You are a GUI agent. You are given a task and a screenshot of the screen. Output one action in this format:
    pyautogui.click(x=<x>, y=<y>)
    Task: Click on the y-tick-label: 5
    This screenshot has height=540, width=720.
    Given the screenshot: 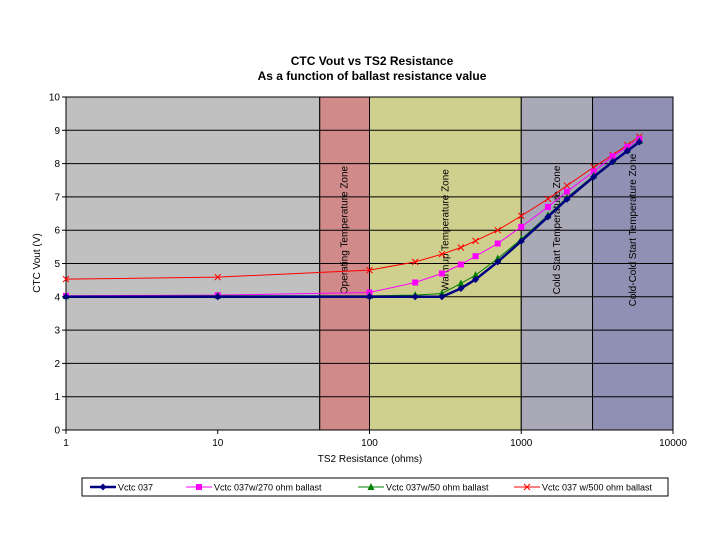 What is the action you would take?
    pyautogui.click(x=57, y=264)
    